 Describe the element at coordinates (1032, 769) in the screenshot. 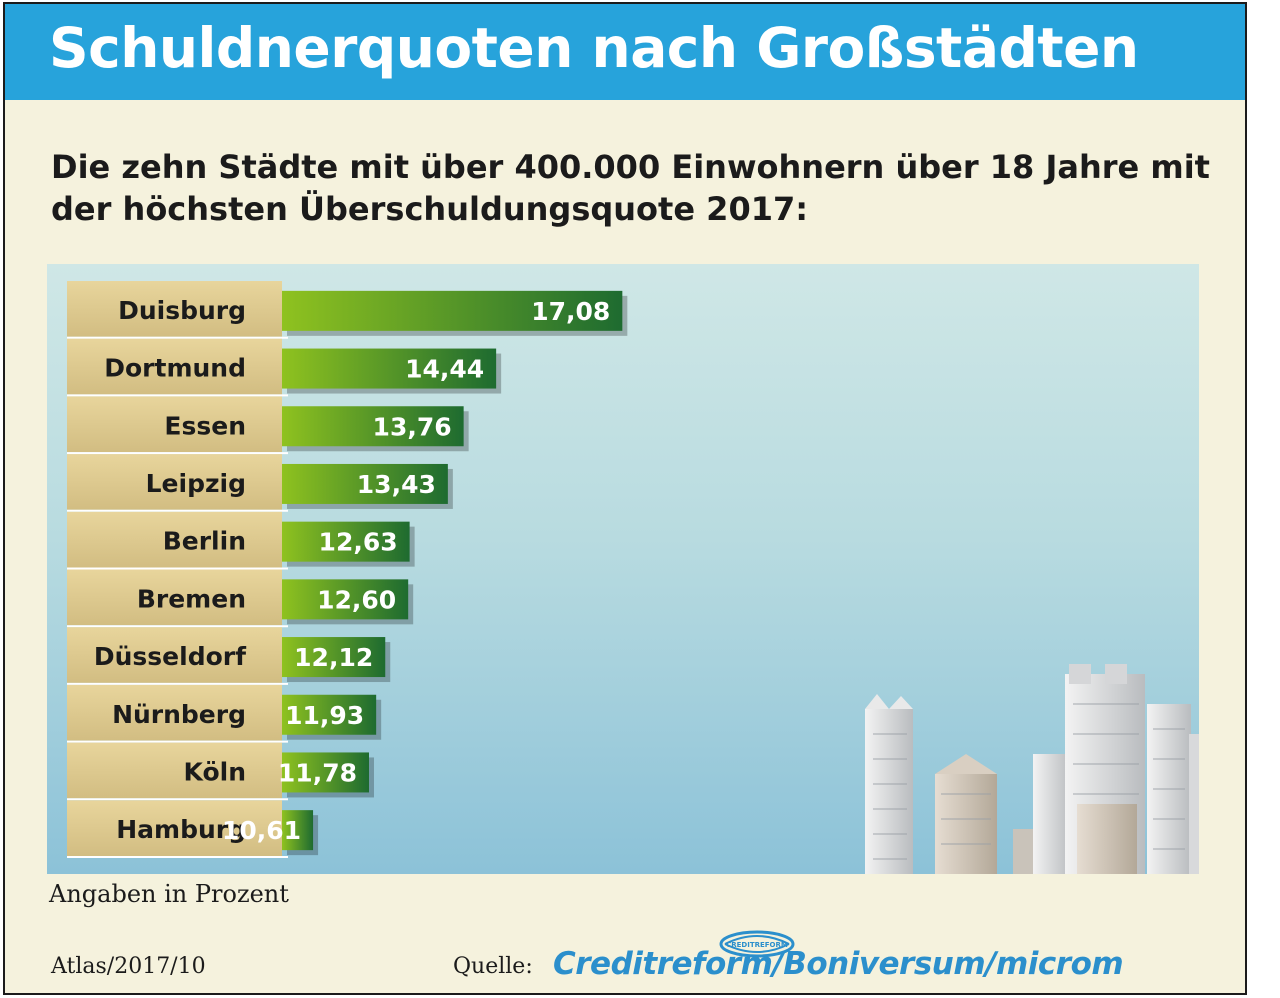

I see `city-skyline-illustration` at that location.